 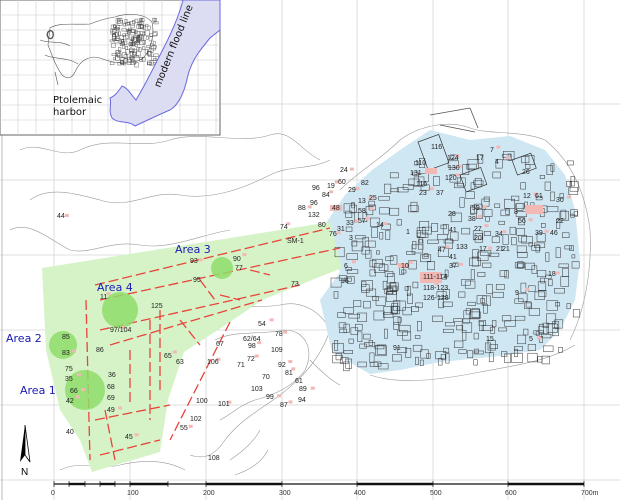 I want to click on north-arrow-icon: N, so click(x=25, y=451).